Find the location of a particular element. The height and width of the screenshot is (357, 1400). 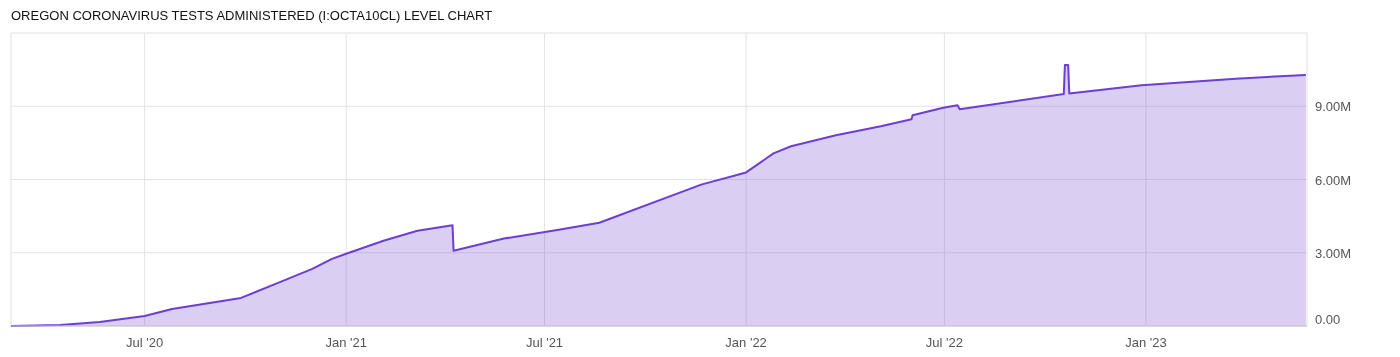

x-tick-label: Jan '21 is located at coordinates (346, 342).